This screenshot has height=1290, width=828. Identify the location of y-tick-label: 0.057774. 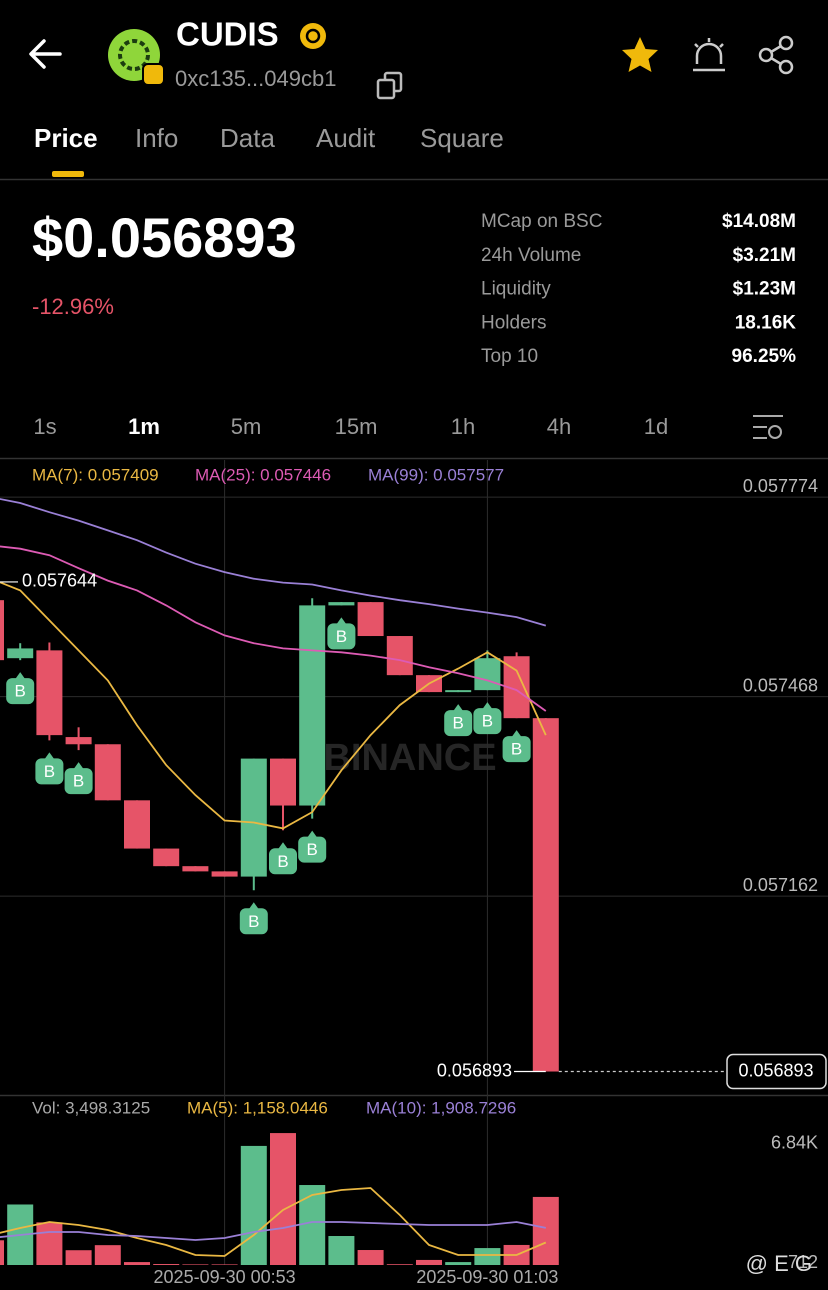
(780, 486).